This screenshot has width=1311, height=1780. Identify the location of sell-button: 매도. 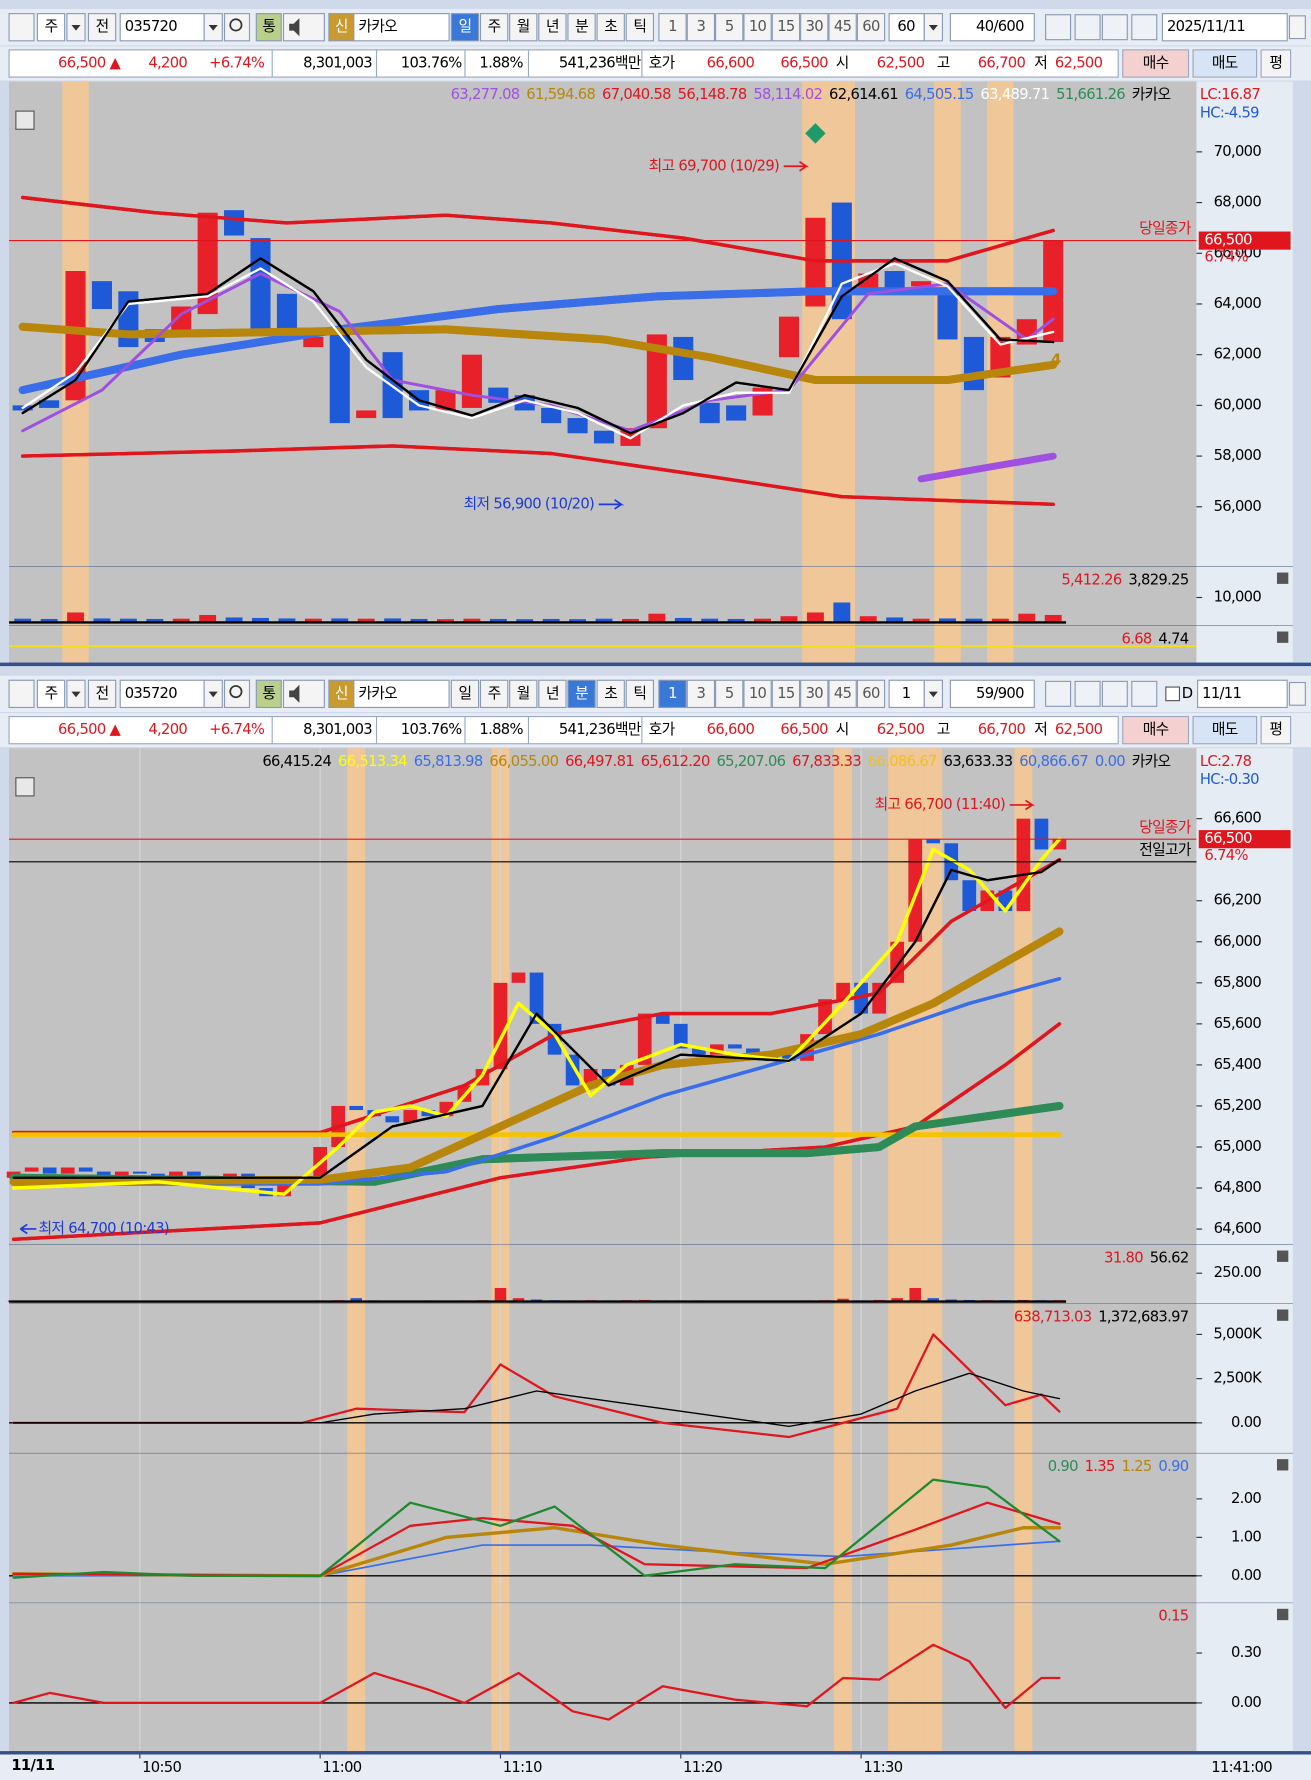
(1225, 62).